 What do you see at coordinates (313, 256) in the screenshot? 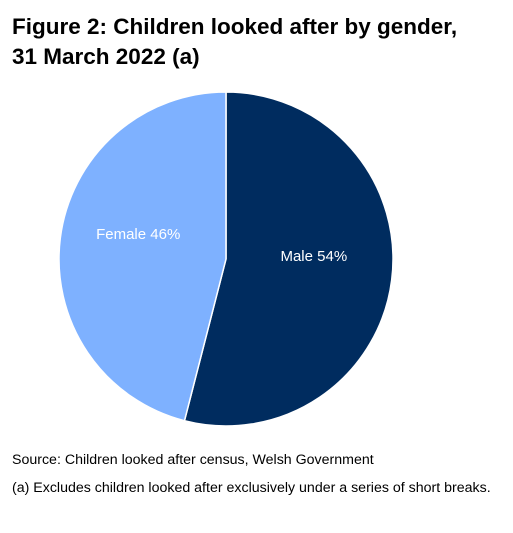
I see `pie-label-male: Male 54%` at bounding box center [313, 256].